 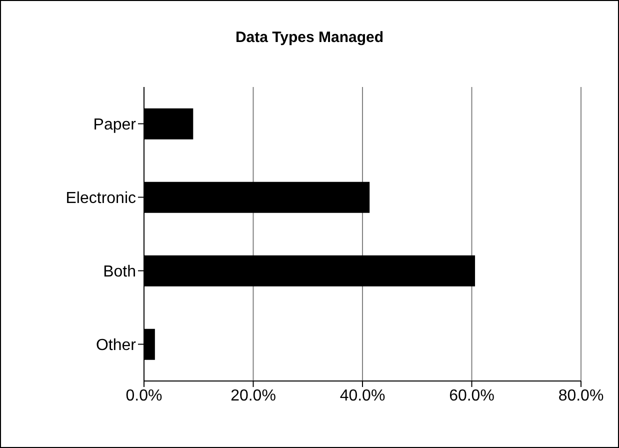 What do you see at coordinates (116, 345) in the screenshot?
I see `y-tick-label: Other` at bounding box center [116, 345].